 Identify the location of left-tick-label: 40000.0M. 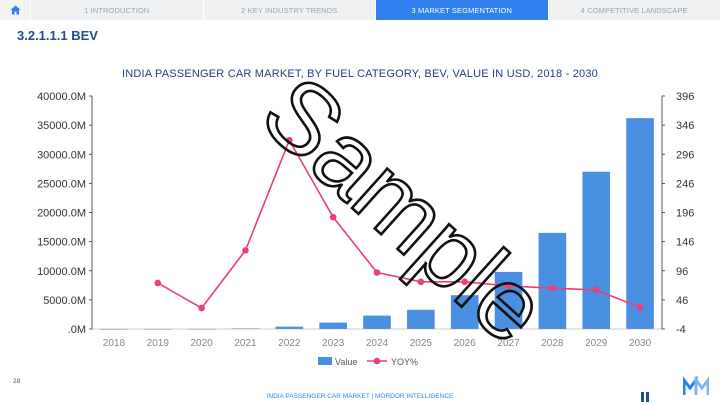
(61, 97).